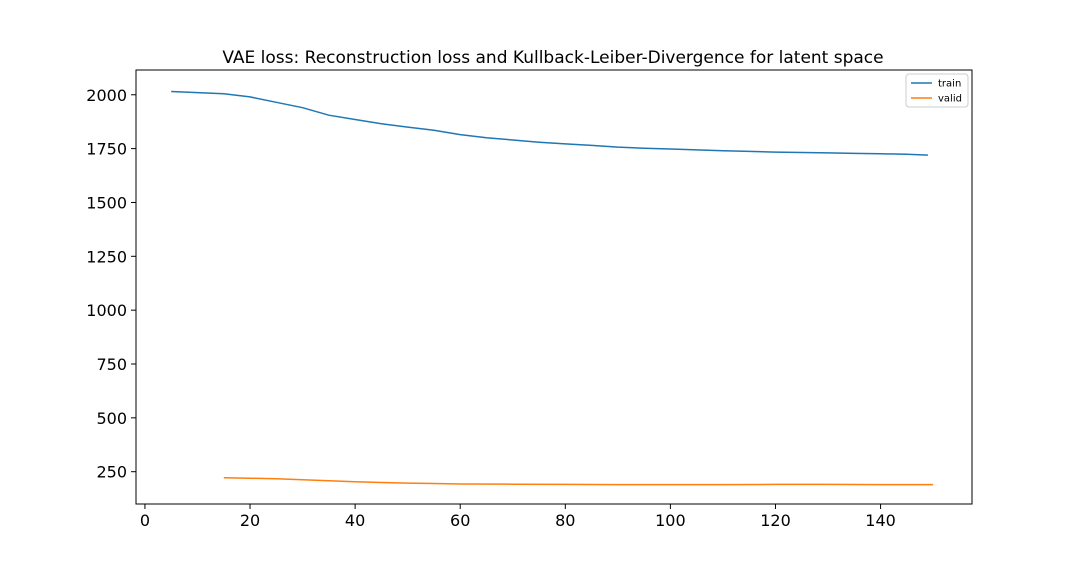 The width and height of the screenshot is (1080, 576). I want to click on legend-label-valid: valid, so click(950, 99).